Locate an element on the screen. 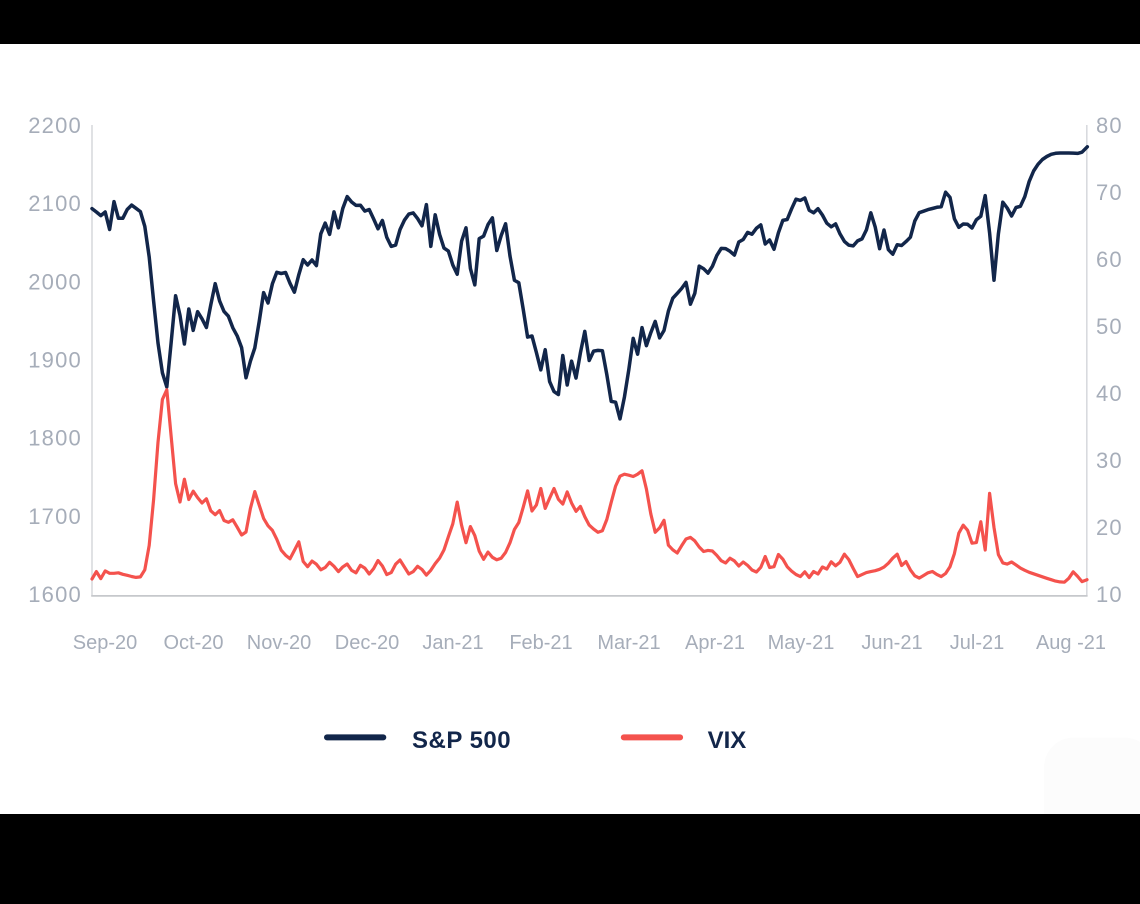 The height and width of the screenshot is (904, 1140). svg-text: Jun-21 is located at coordinates (891, 643).